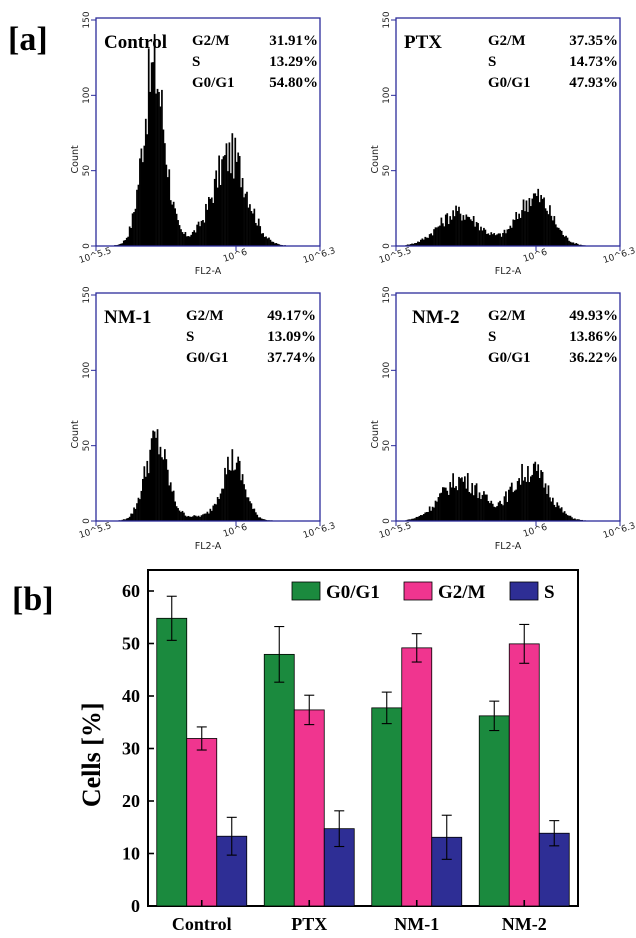 The image size is (636, 938). What do you see at coordinates (87, 369) in the screenshot?
I see `y-tick-label: 100` at bounding box center [87, 369].